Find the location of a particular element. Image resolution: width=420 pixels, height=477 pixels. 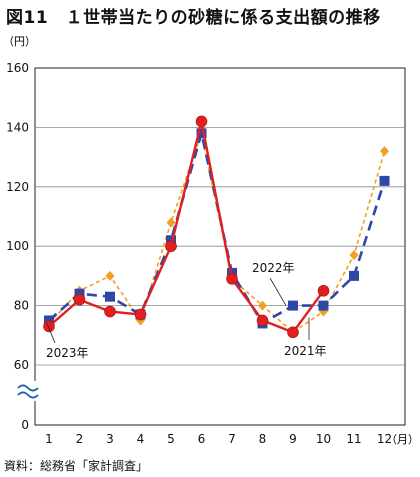

x-tick-label: 8 is located at coordinates (263, 439).